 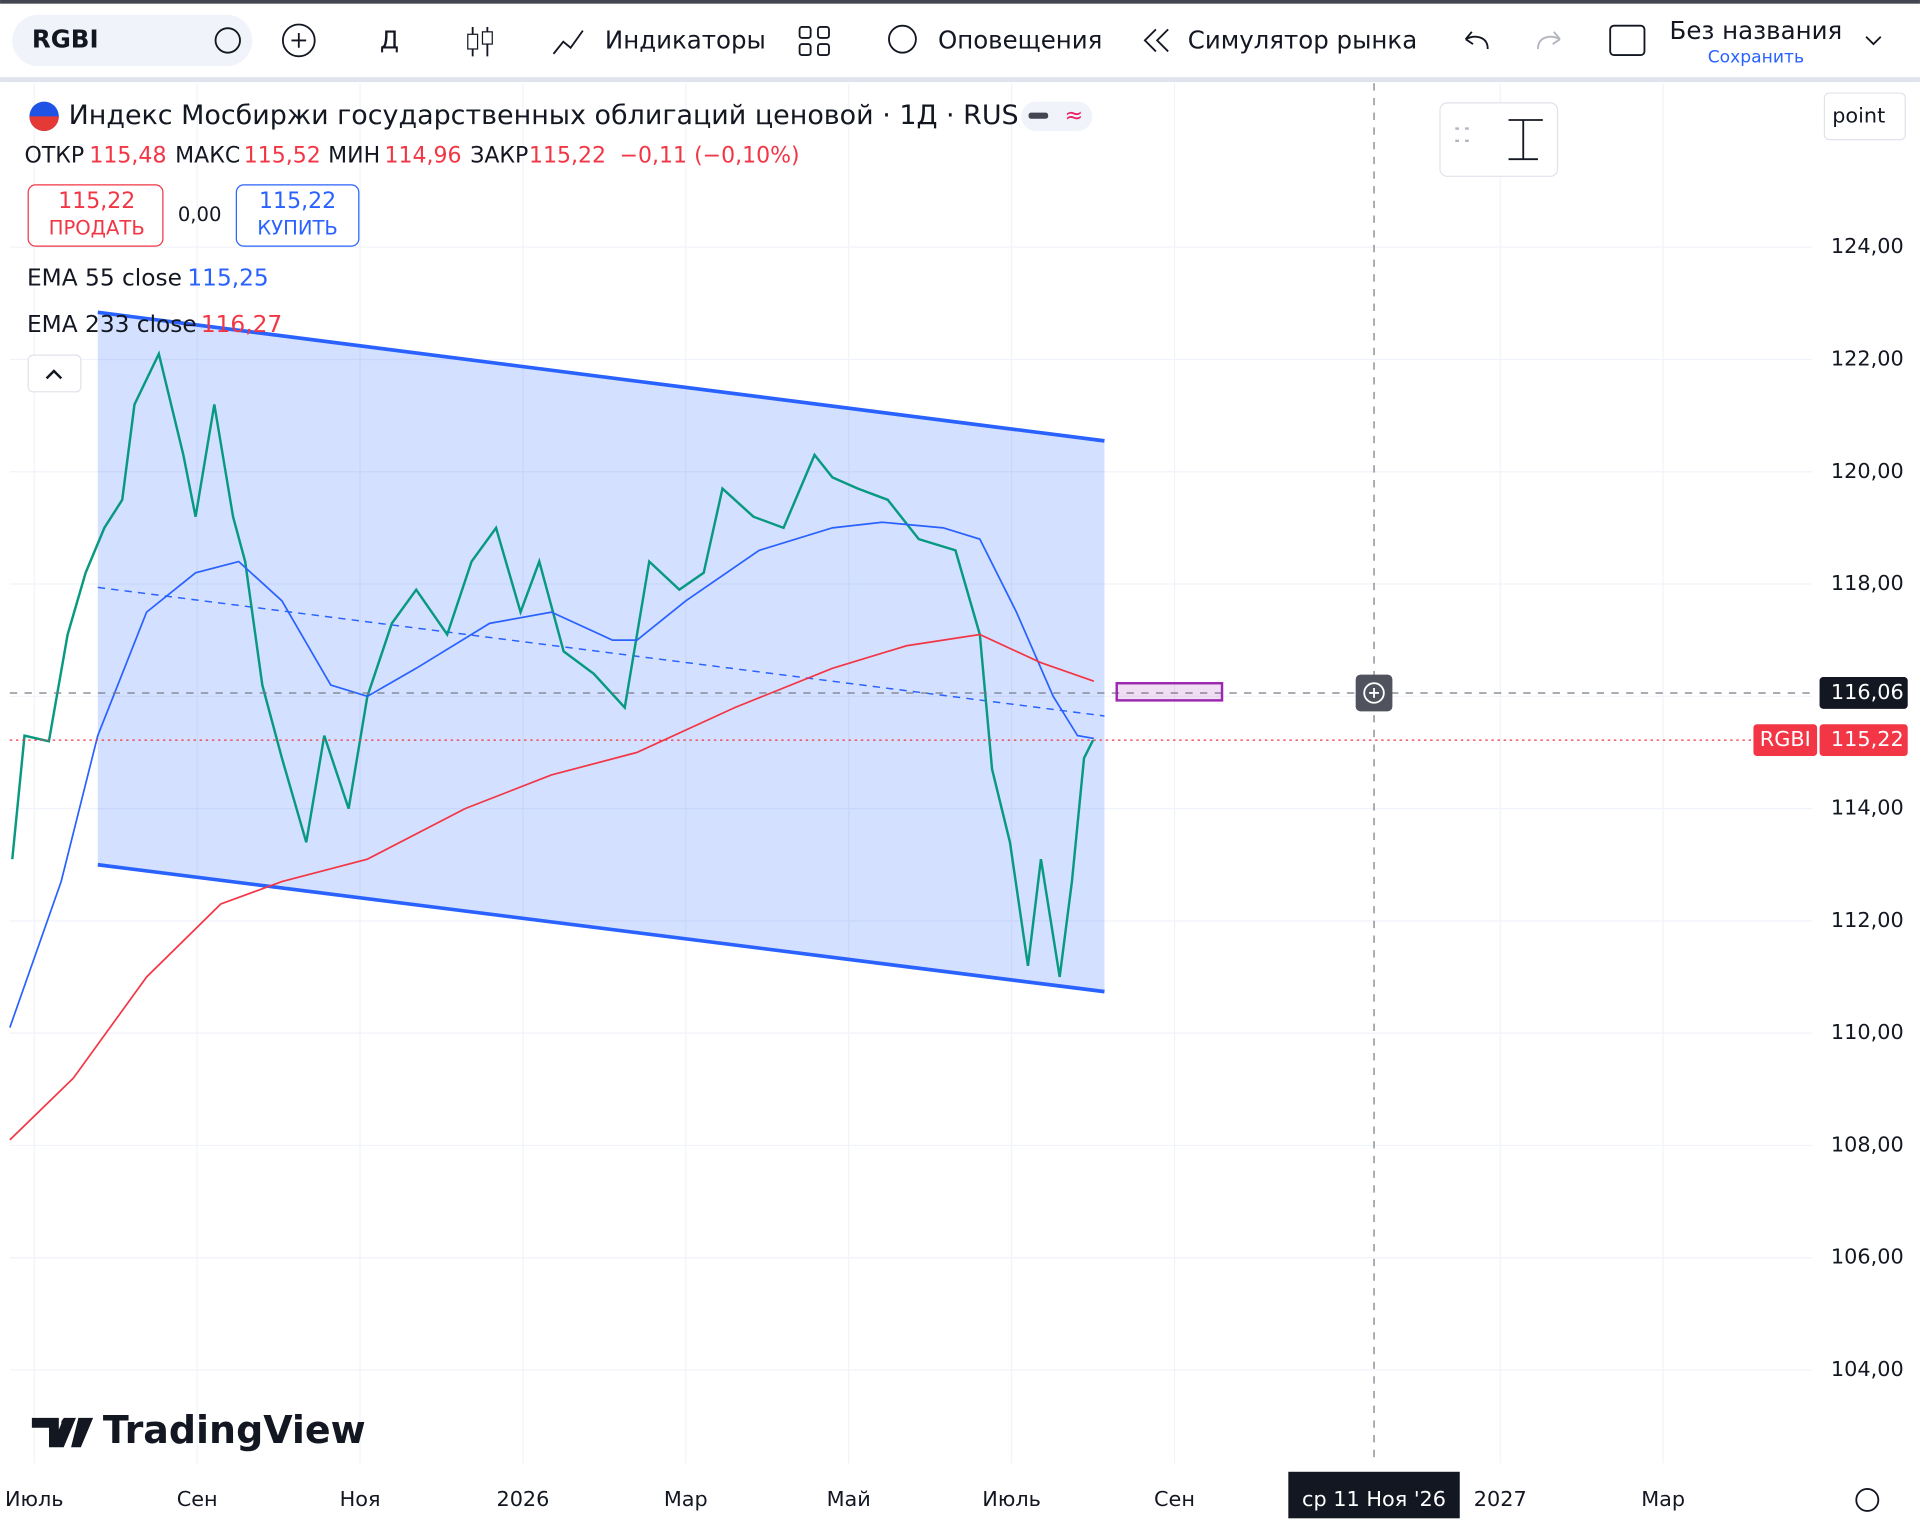 What do you see at coordinates (685, 40) in the screenshot?
I see `indicators-button: Индикаторы` at bounding box center [685, 40].